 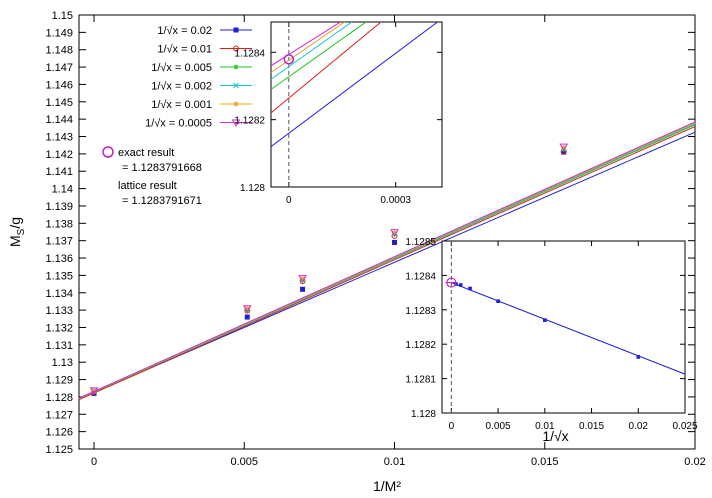 What do you see at coordinates (181, 87) in the screenshot?
I see `legend-entry-label: 1/√x = 0.002` at bounding box center [181, 87].